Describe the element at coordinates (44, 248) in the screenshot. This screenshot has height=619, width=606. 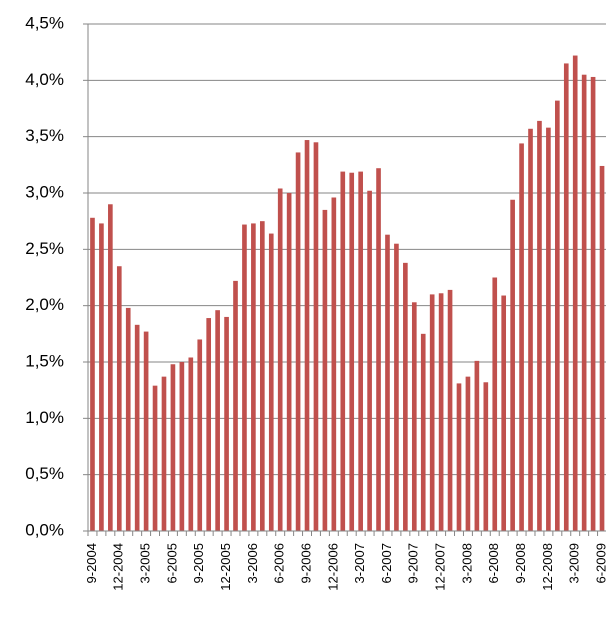
I see `y-tick-label: 2,5%` at that location.